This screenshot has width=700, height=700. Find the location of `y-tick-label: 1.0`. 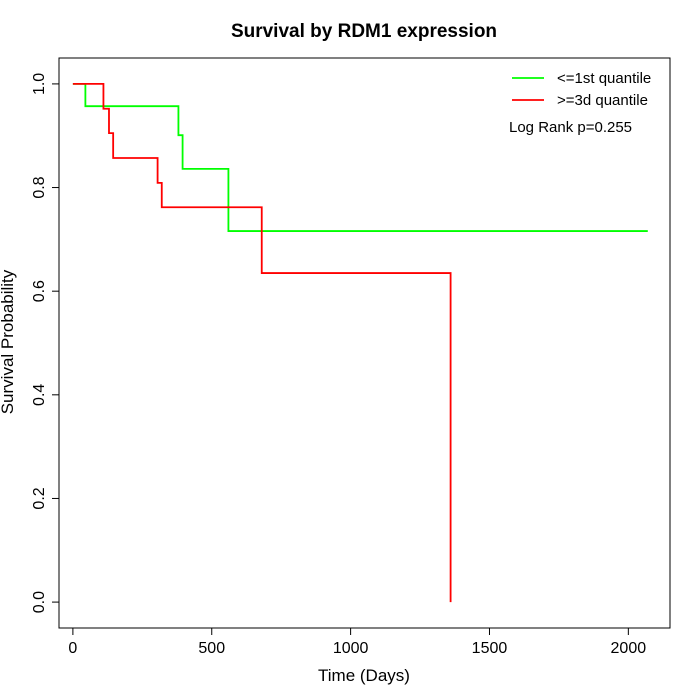

y-tick-label: 1.0 is located at coordinates (39, 84).